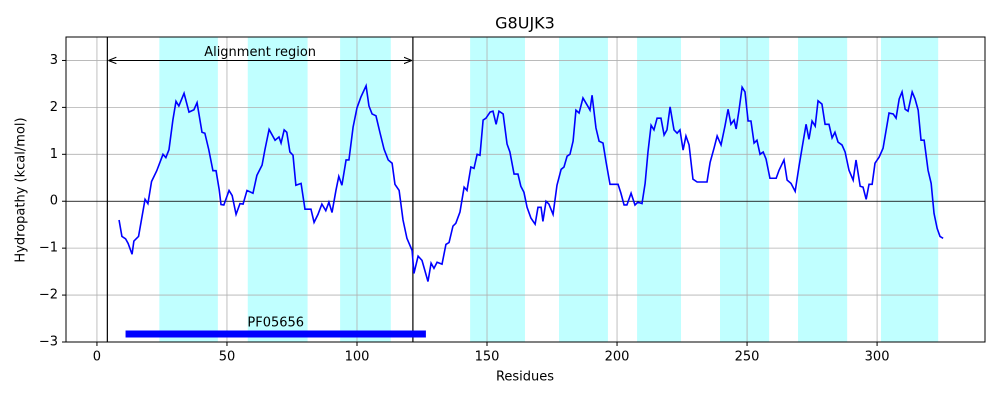  I want to click on y-tick-label: −3, so click(48, 342).